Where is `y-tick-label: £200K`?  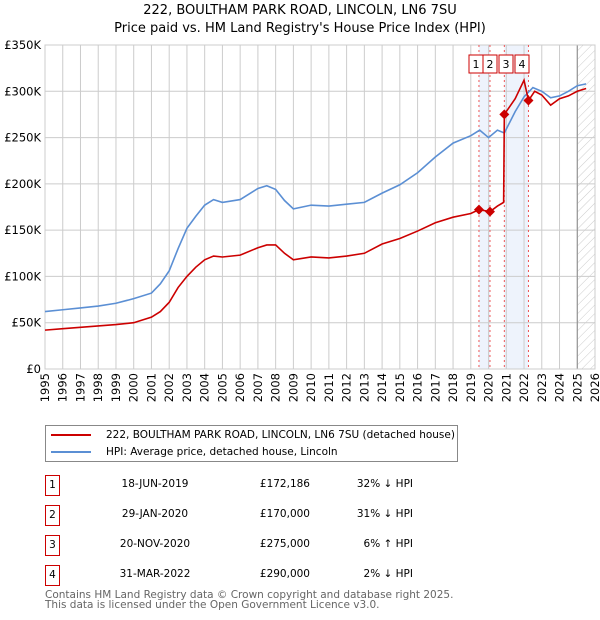 y-tick-label: £200K is located at coordinates (22, 184).